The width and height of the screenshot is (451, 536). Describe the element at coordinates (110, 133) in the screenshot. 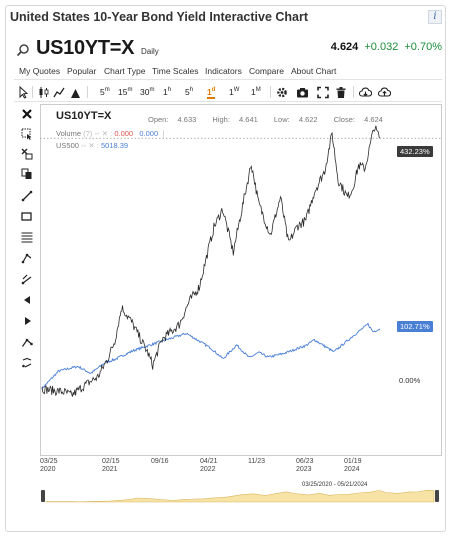

I see `legend-volume: Volume (?) ◦◦ ✕ : 0.000 0.000 |` at that location.